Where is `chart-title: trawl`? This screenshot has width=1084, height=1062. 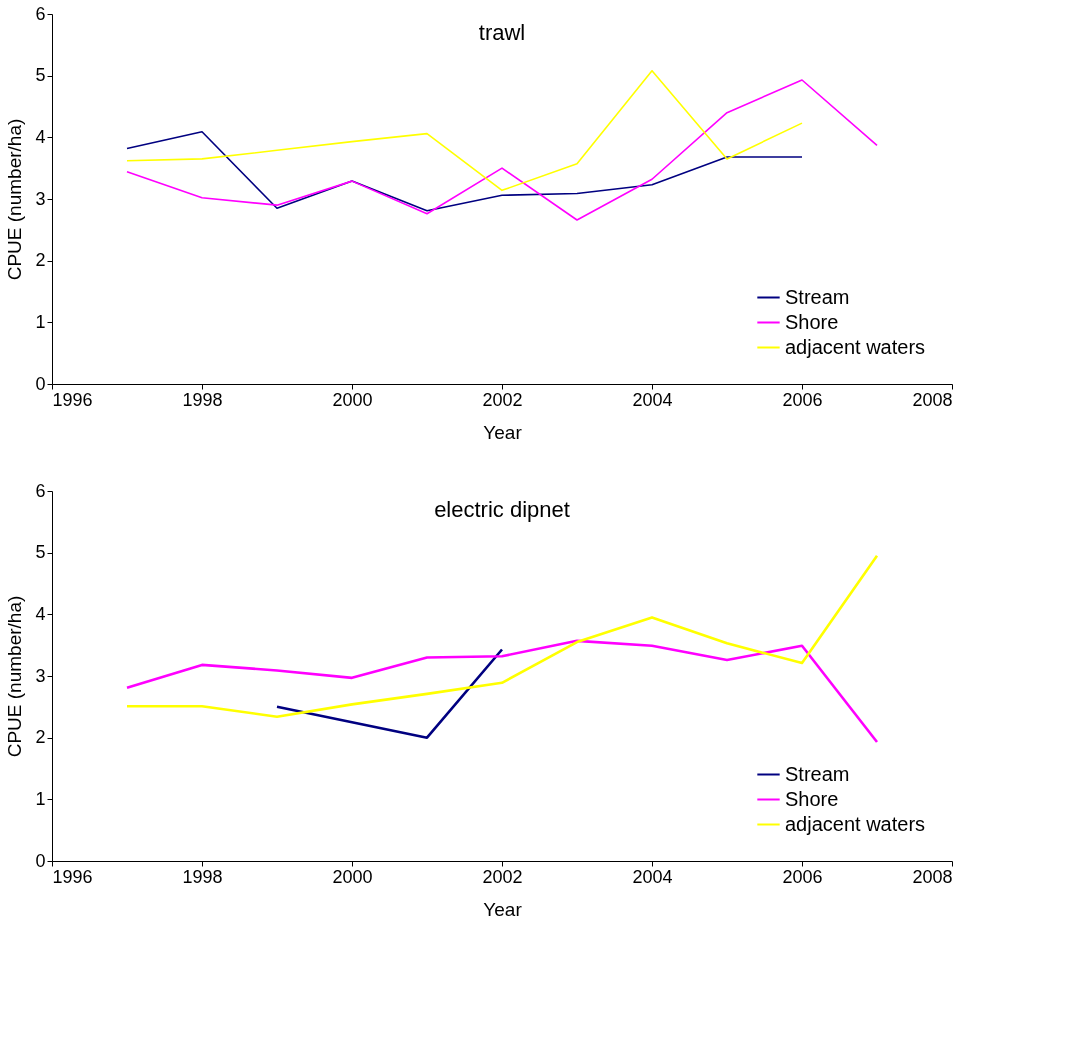
chart-title: trawl is located at coordinates (502, 32).